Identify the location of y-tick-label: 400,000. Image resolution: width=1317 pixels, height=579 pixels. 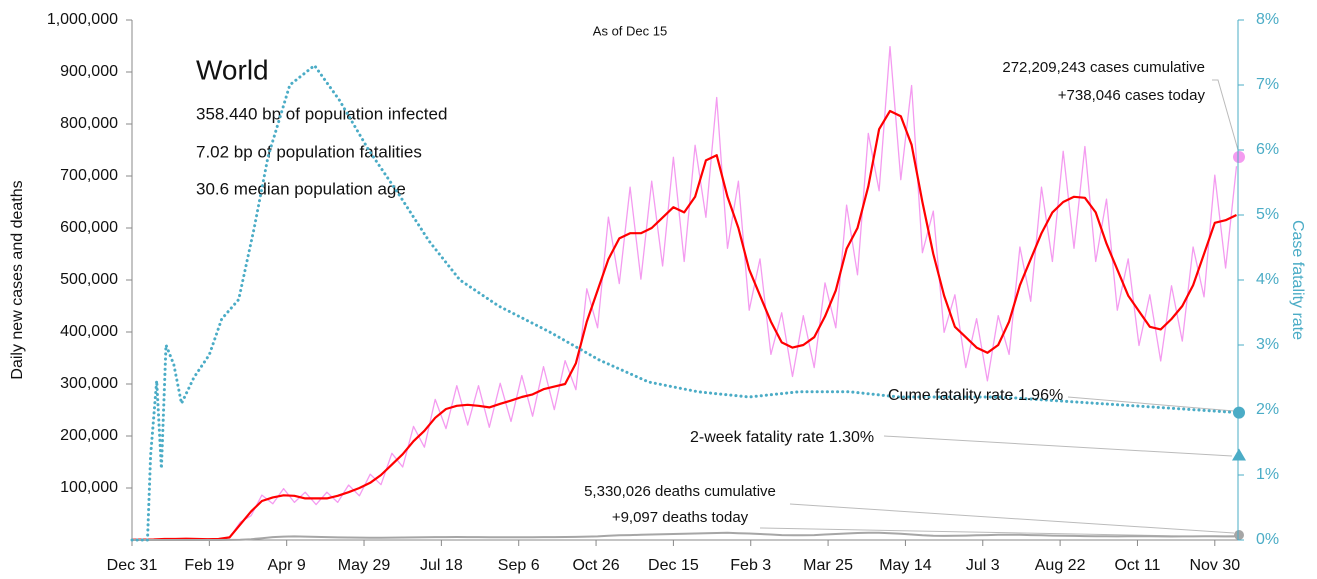
(89, 331).